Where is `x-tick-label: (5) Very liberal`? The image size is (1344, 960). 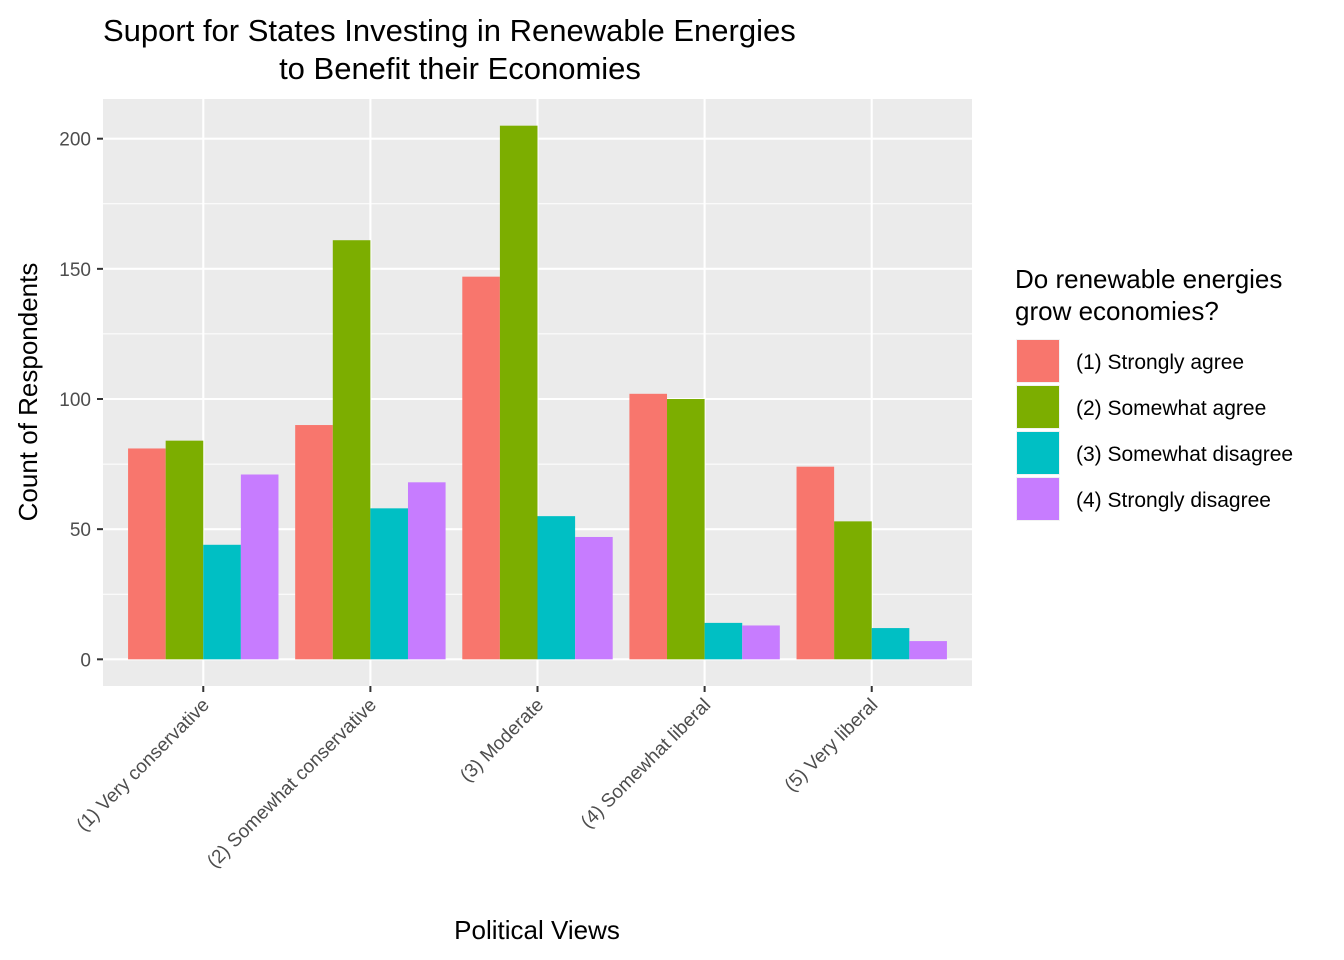 x-tick-label: (5) Very liberal is located at coordinates (831, 745).